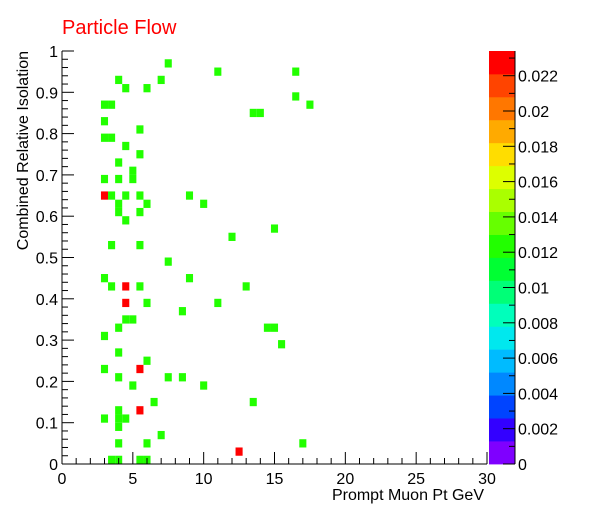 The image size is (616, 516). What do you see at coordinates (538, 394) in the screenshot?
I see `palette-tick-label: 0.004` at bounding box center [538, 394].